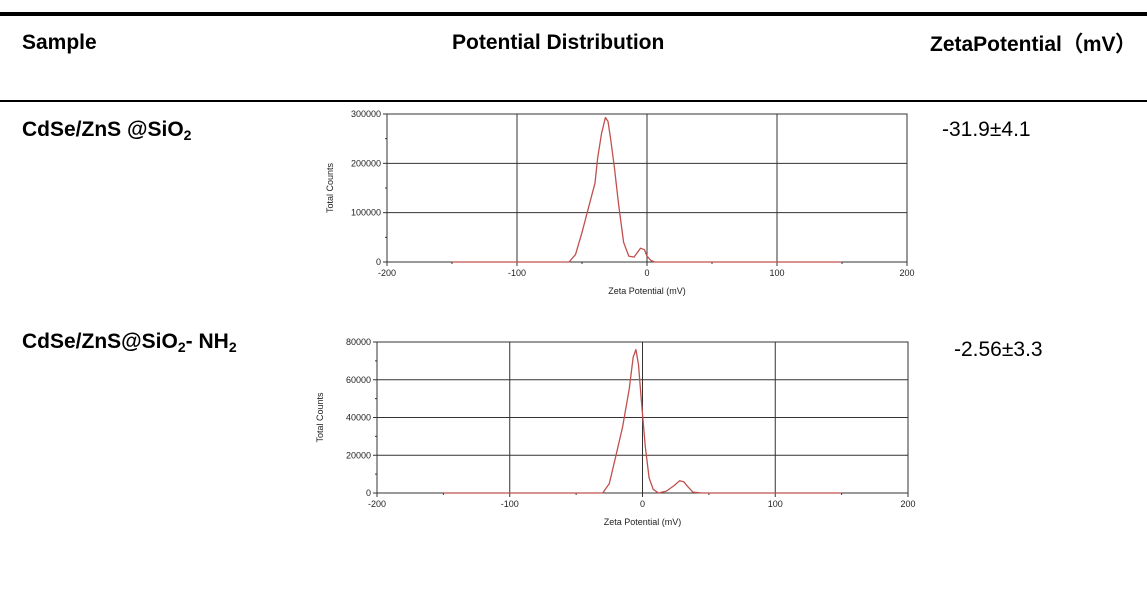  I want to click on header-zeta-potential: ZetaPotential（mV）, so click(1033, 44).